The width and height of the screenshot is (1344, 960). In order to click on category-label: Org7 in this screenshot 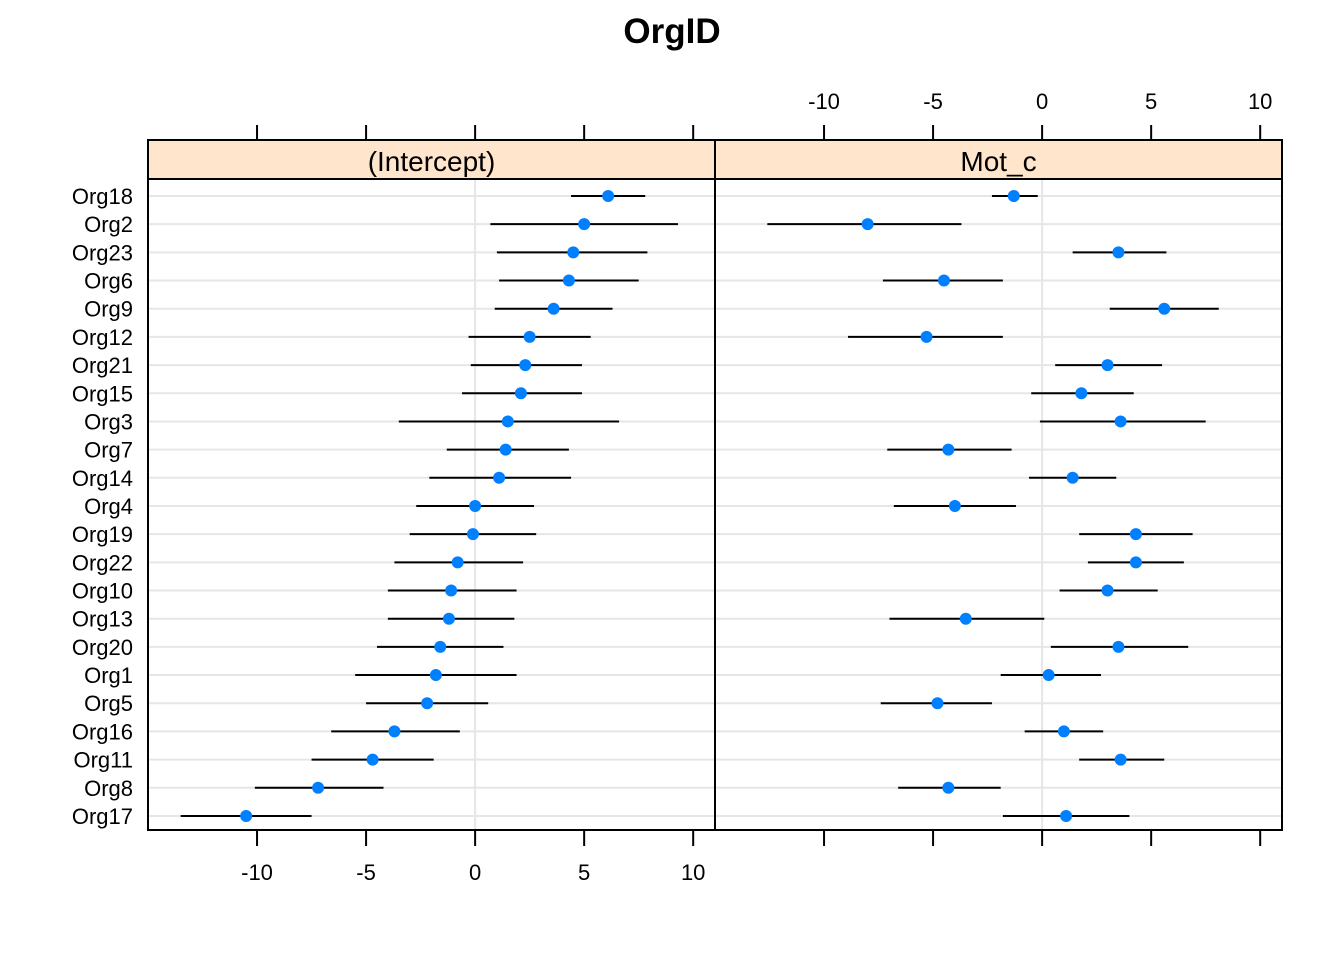, I will do `click(108, 450)`.